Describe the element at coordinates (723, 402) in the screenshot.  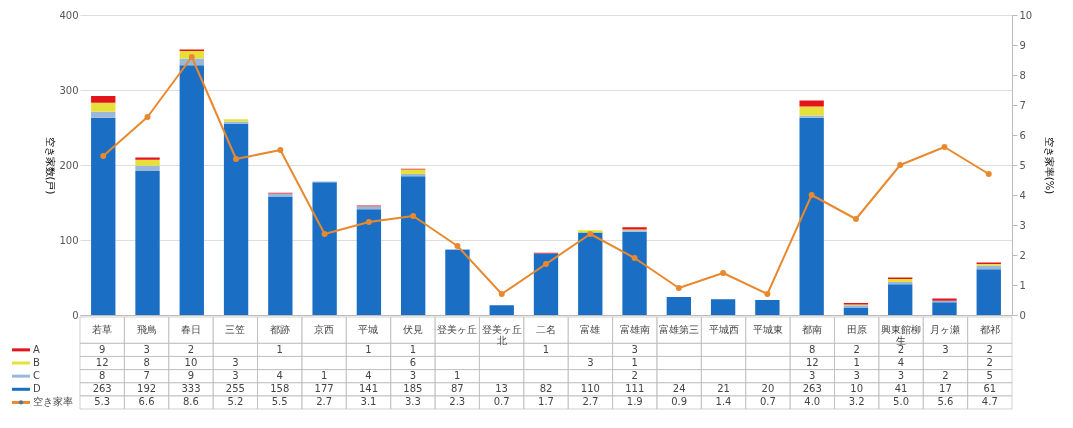
I see `data-label: 1.4` at that location.